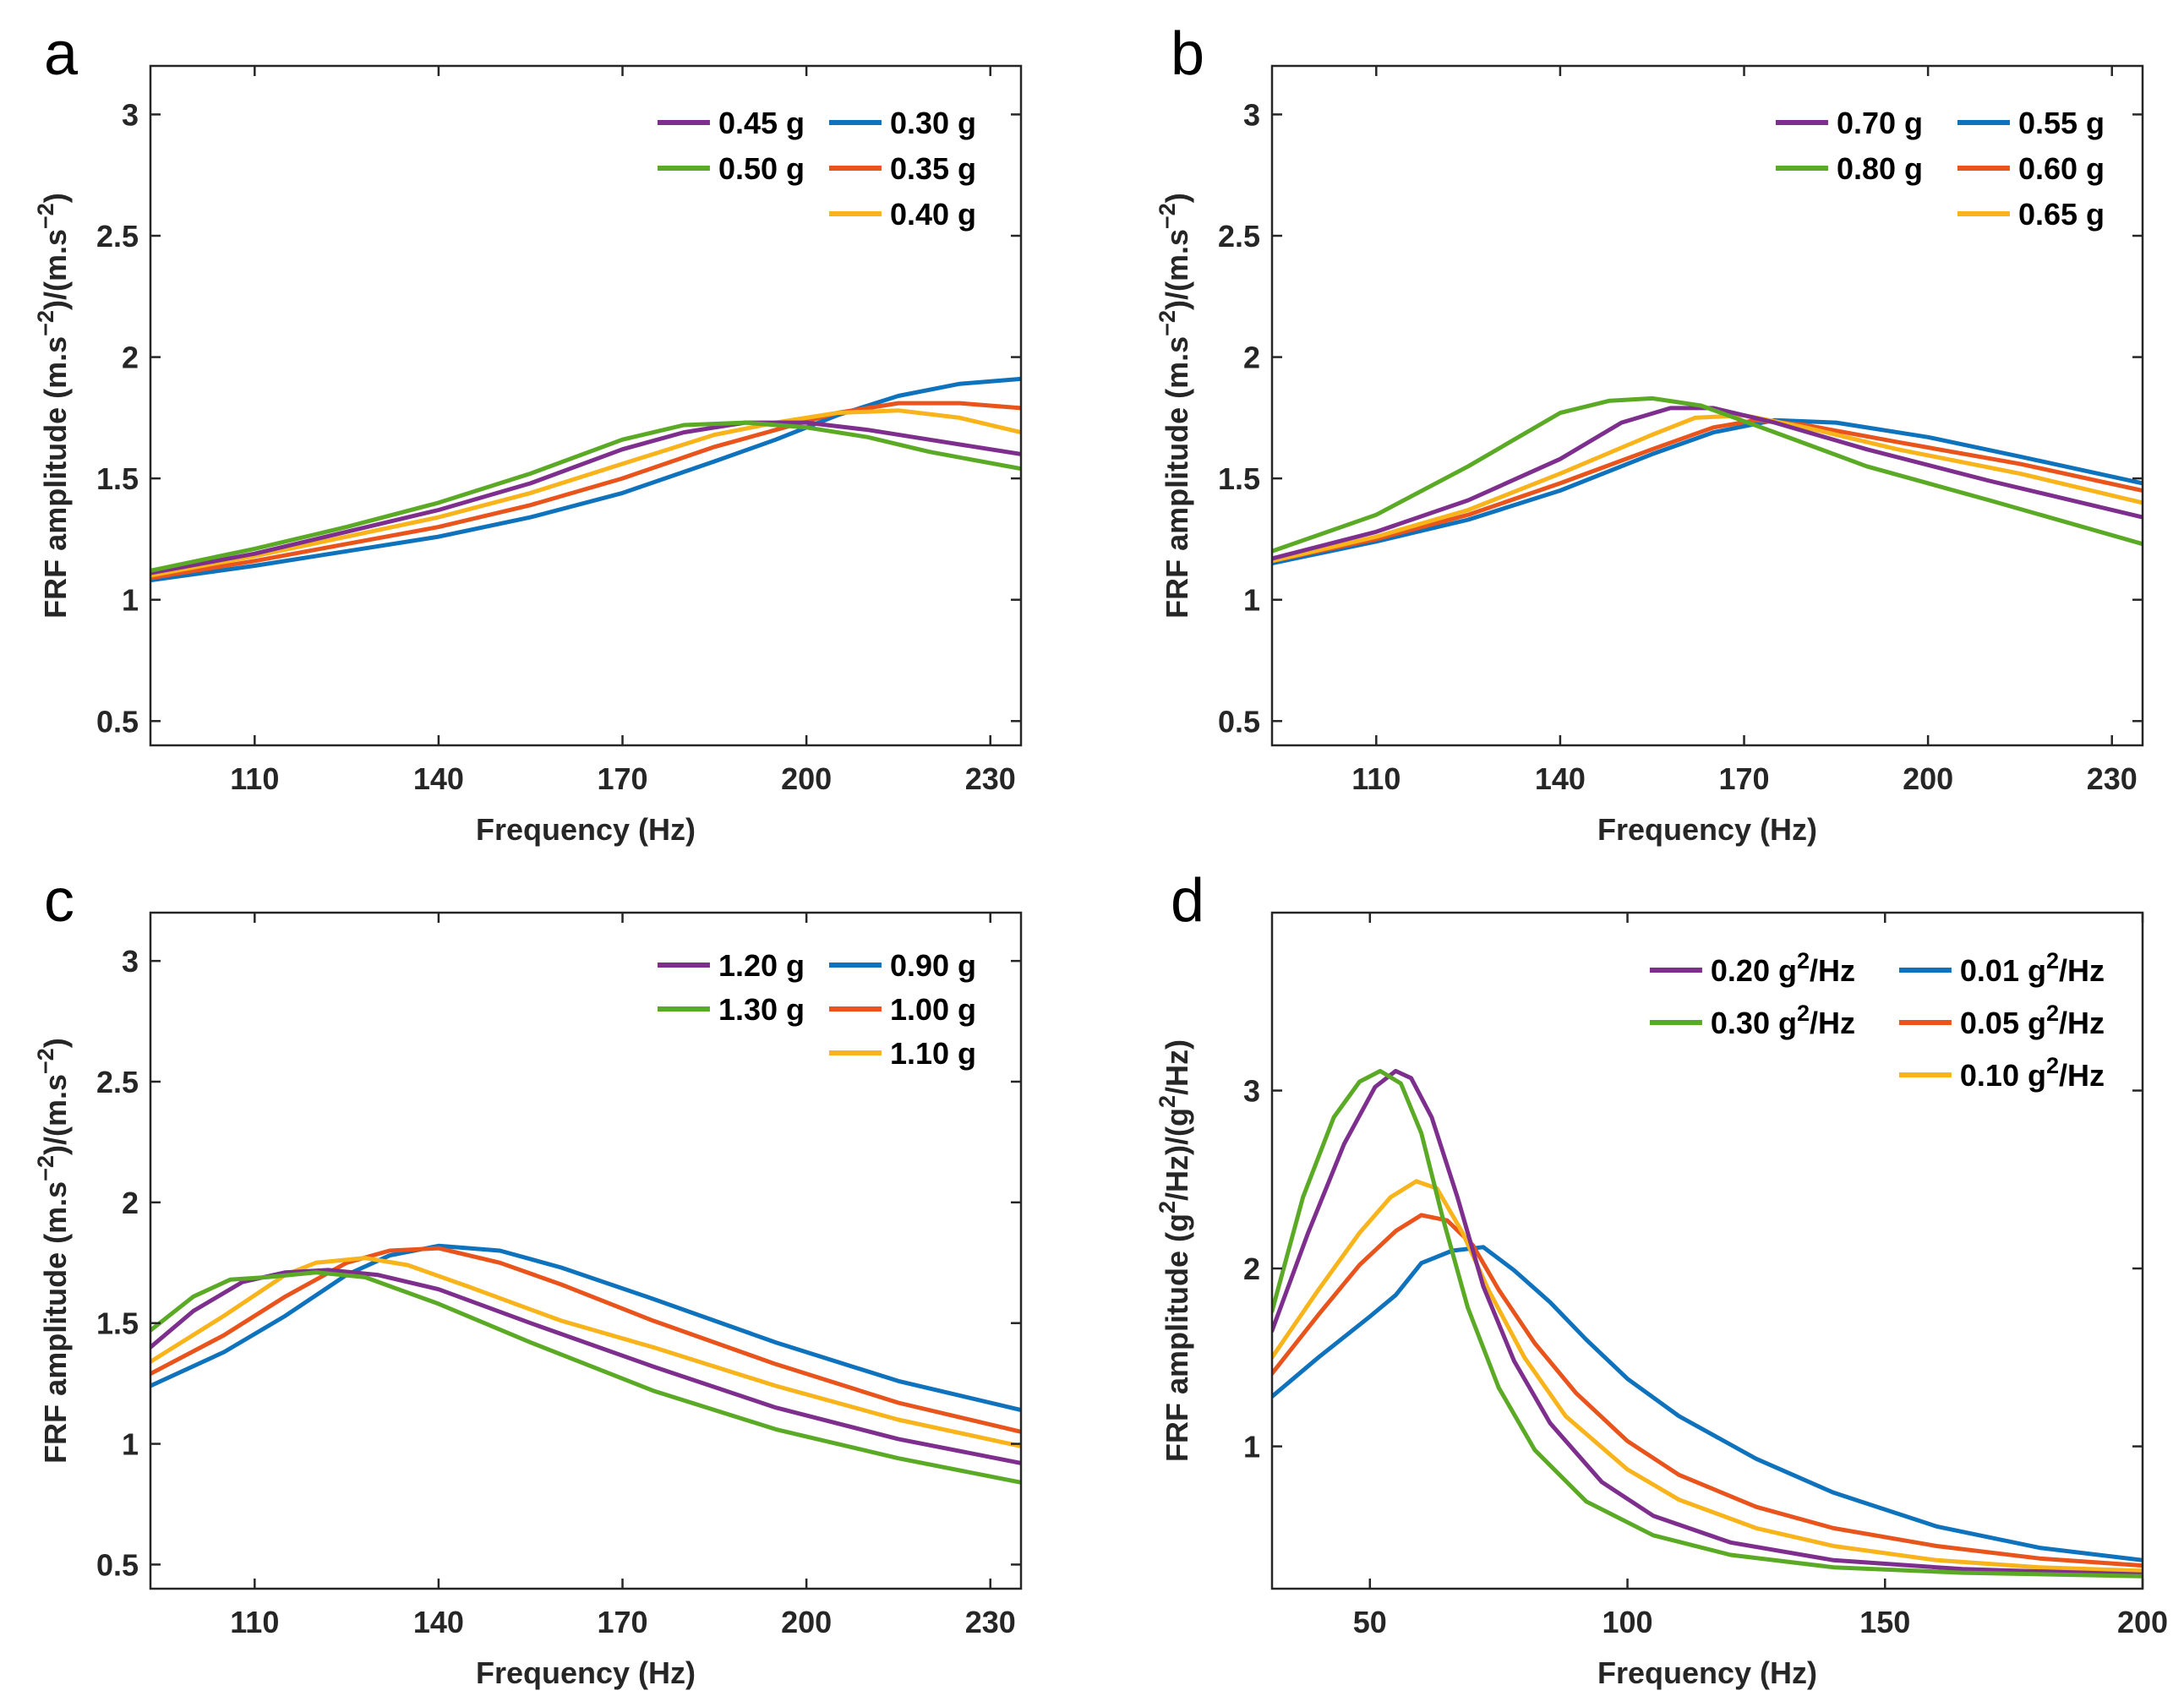 The image size is (2184, 1707). What do you see at coordinates (933, 168) in the screenshot?
I see `legend-label: 0.35 g` at bounding box center [933, 168].